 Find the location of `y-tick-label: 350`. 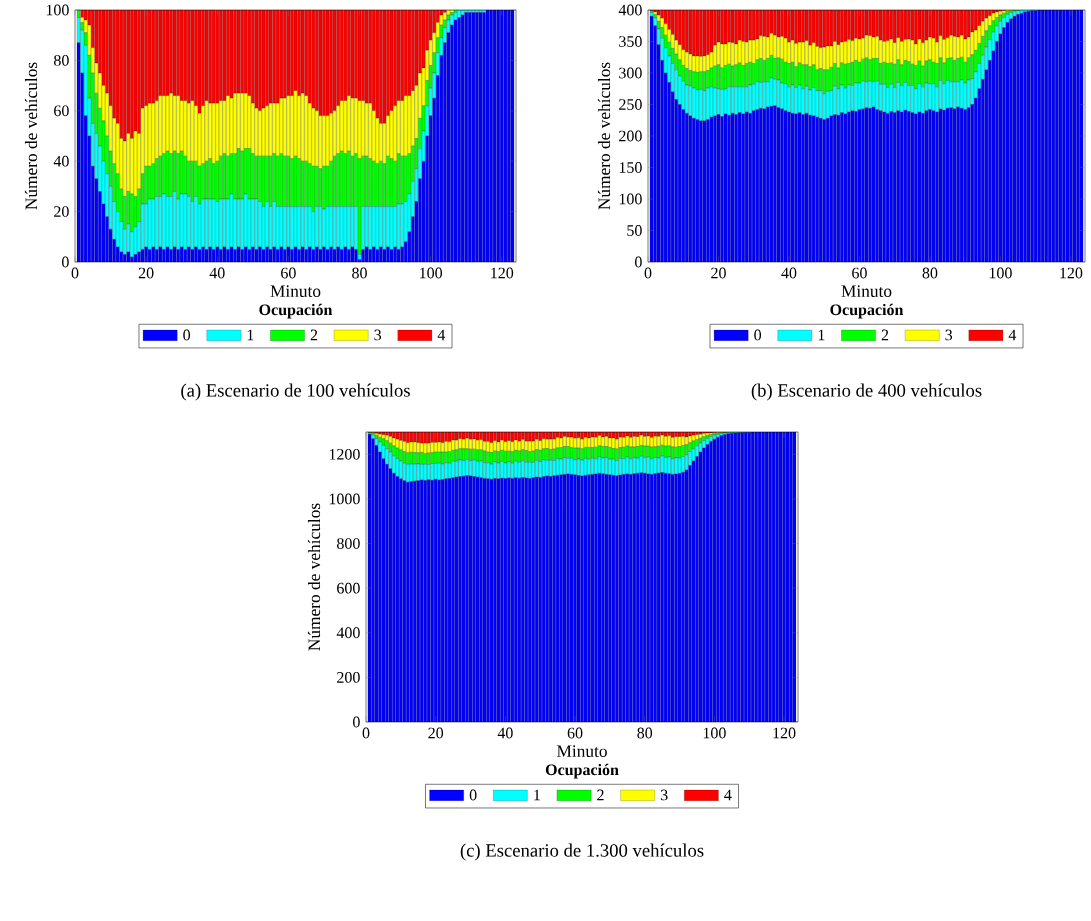

y-tick-label: 350 is located at coordinates (630, 41).